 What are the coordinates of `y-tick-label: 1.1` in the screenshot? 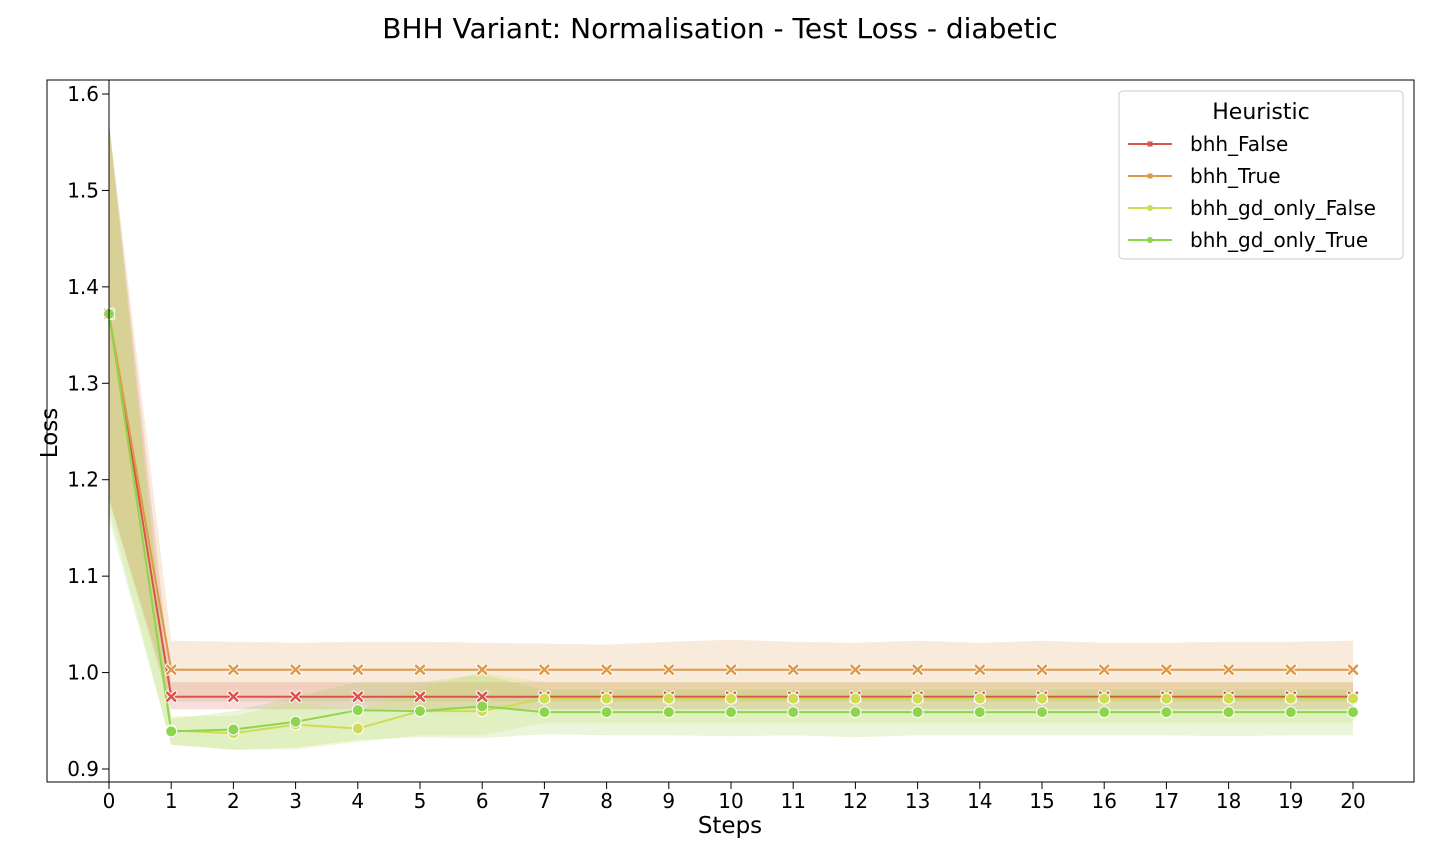 It's located at (83, 576).